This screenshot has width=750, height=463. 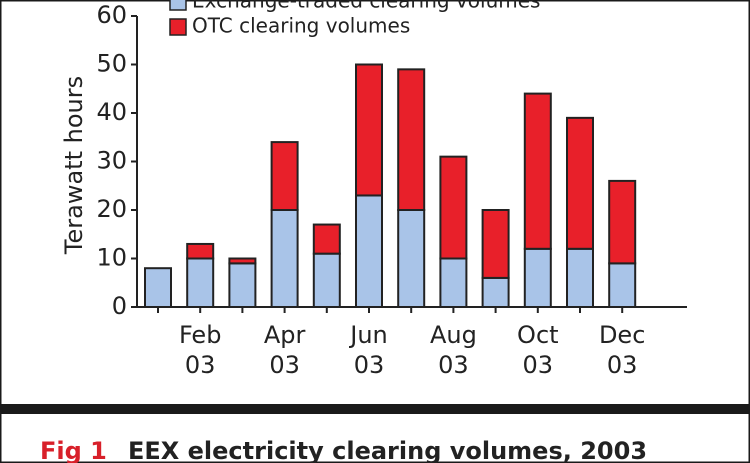 What do you see at coordinates (622, 350) in the screenshot?
I see `x-tick-label: Dec 03` at bounding box center [622, 350].